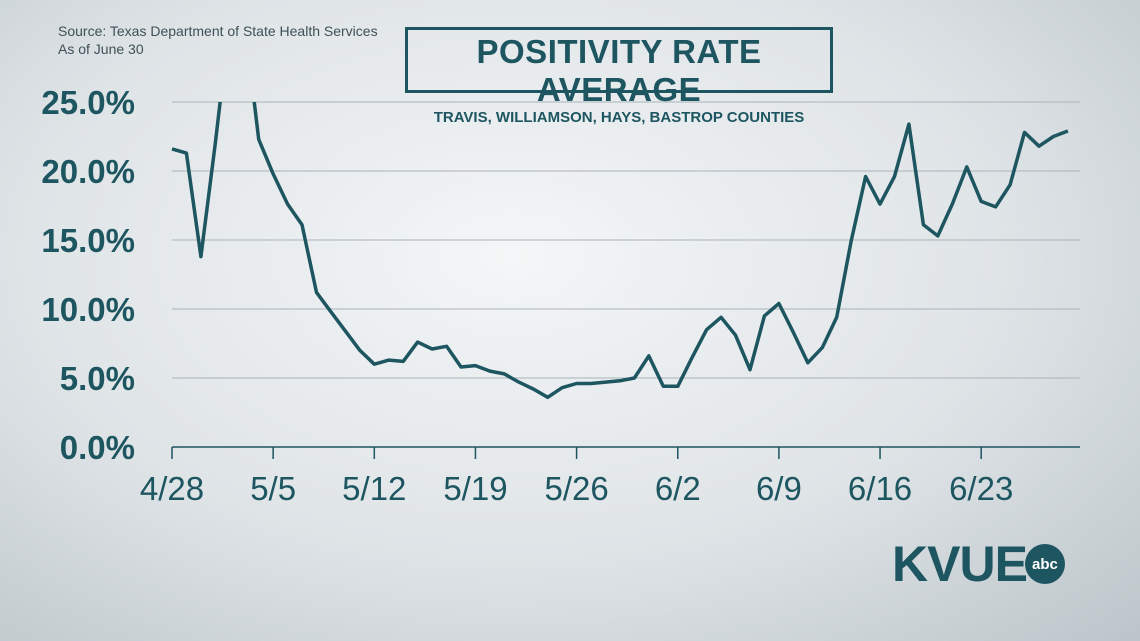 The width and height of the screenshot is (1140, 641). Describe the element at coordinates (374, 488) in the screenshot. I see `x-tick-label: 5/12` at that location.